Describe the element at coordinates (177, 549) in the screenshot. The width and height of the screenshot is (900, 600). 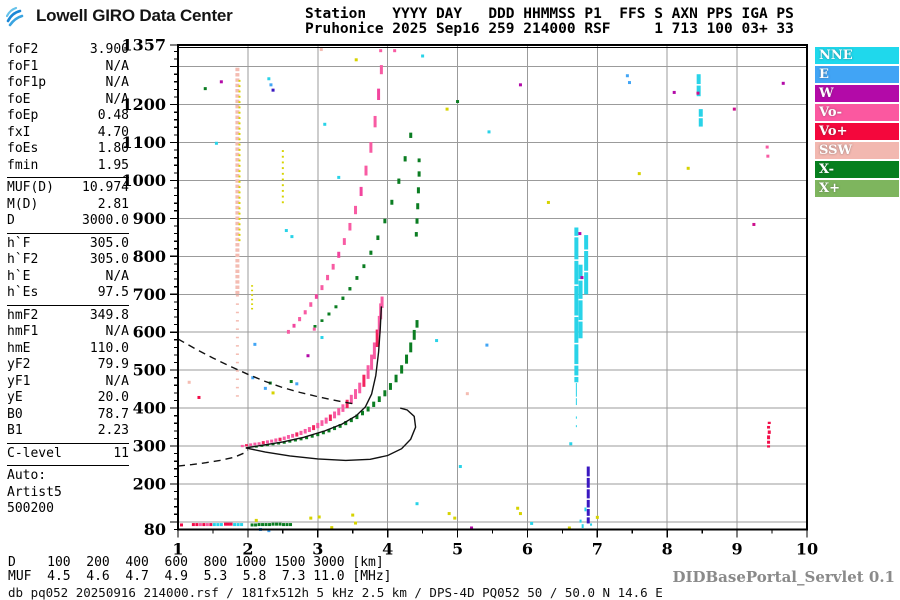
I see `x-tick-label: 1` at that location.